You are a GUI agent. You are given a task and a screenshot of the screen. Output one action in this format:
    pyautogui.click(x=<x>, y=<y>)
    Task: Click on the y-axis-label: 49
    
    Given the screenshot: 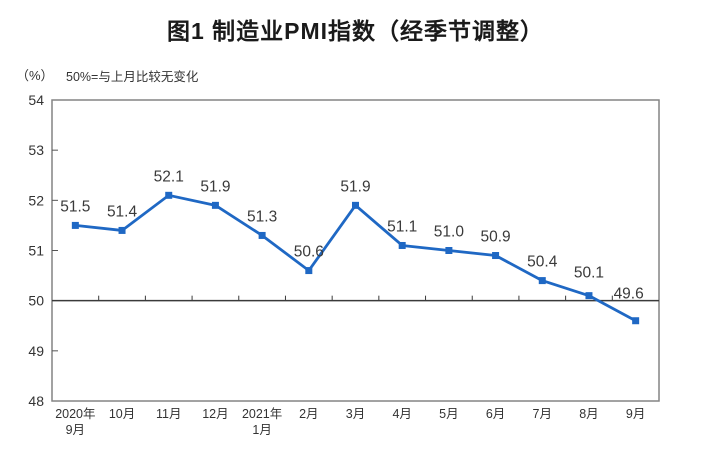 What is the action you would take?
    pyautogui.click(x=36, y=351)
    